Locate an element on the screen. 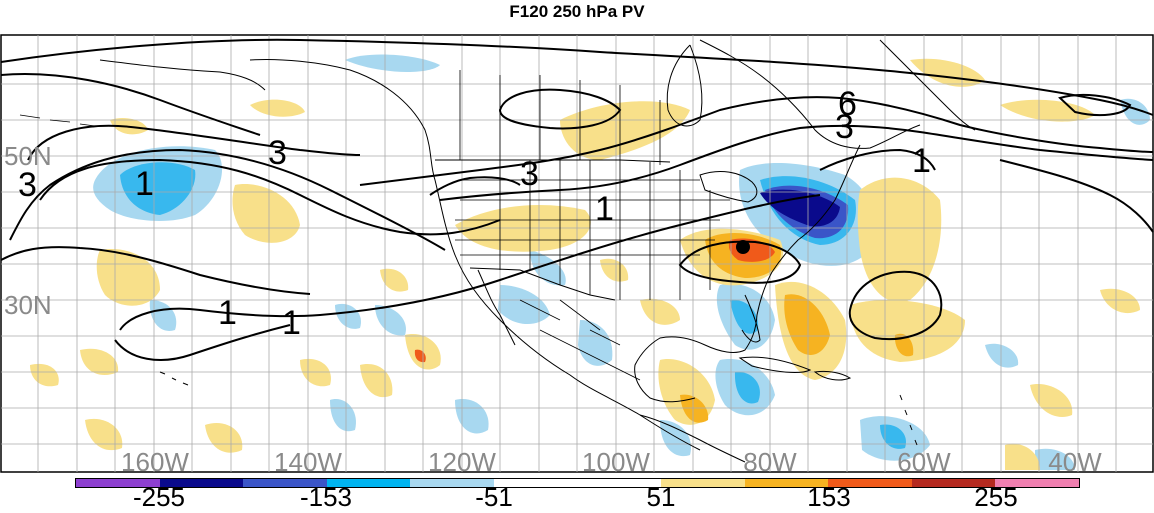 The image size is (1154, 513). lon-label: 140W is located at coordinates (308, 462).